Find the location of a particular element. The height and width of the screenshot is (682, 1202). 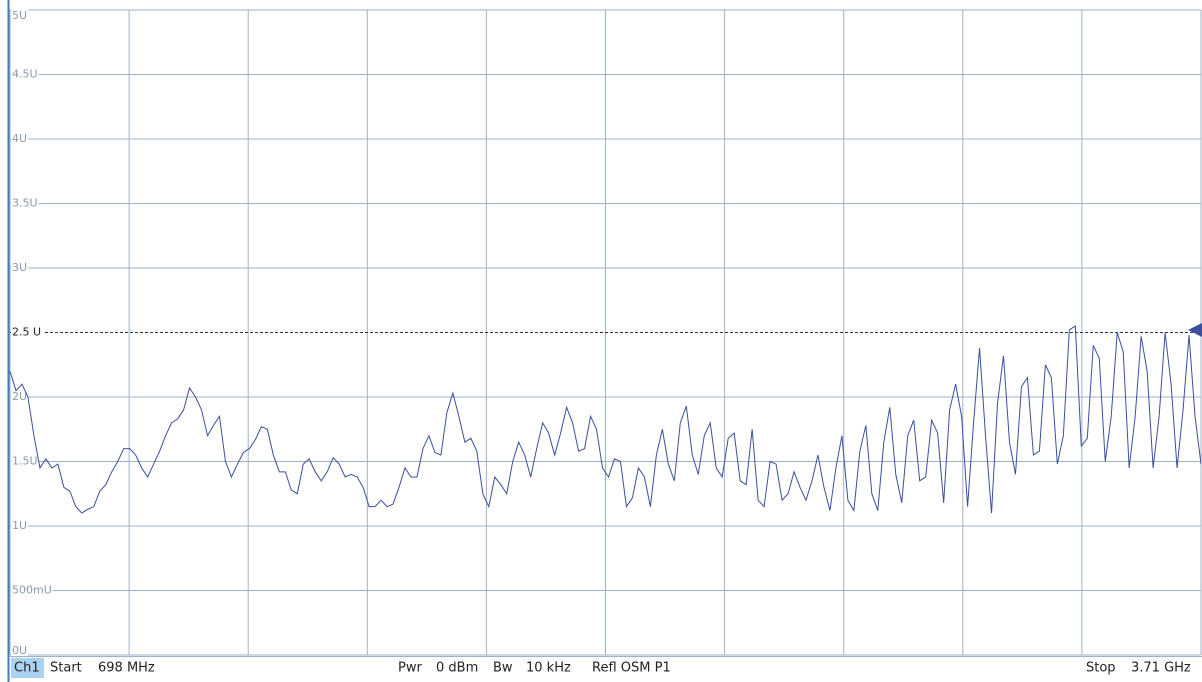

bandwidth-label: Bw is located at coordinates (503, 668).